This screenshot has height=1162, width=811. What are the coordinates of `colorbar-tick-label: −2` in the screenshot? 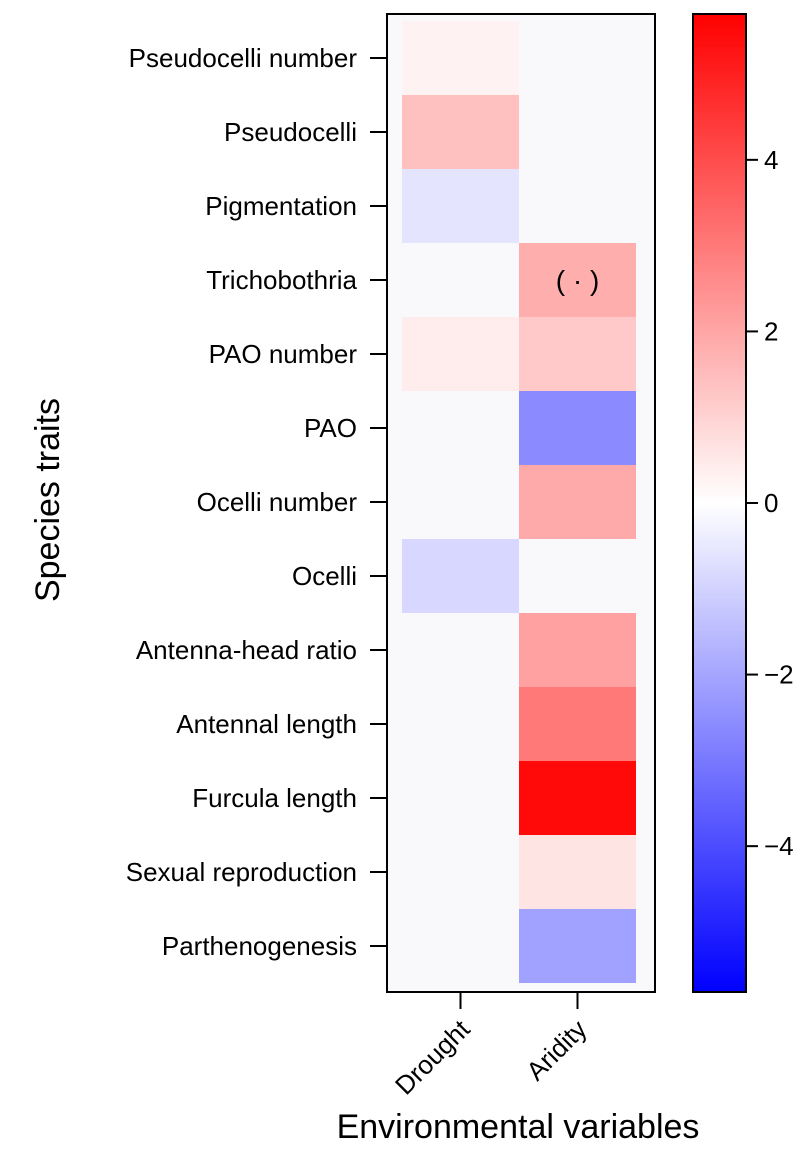 It's located at (779, 675).